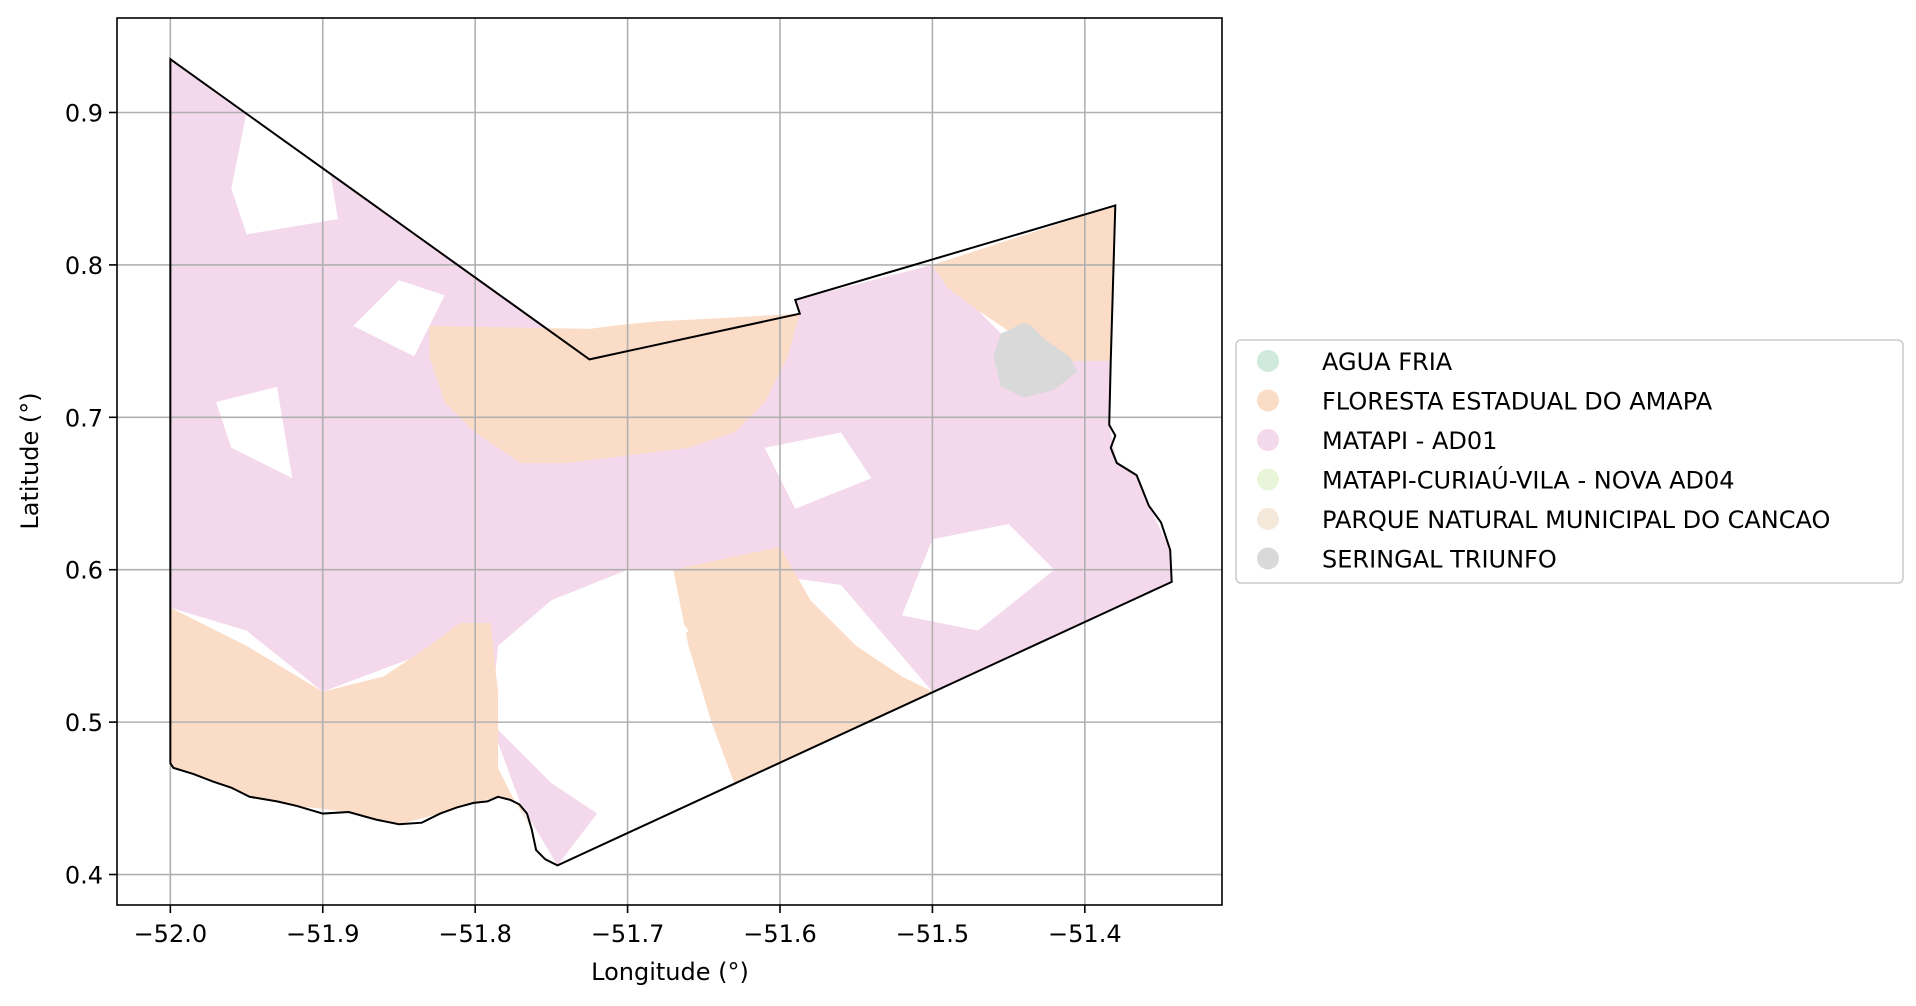 This screenshot has height=1006, width=1916. I want to click on y-tick-label-1: 0.5, so click(84, 723).